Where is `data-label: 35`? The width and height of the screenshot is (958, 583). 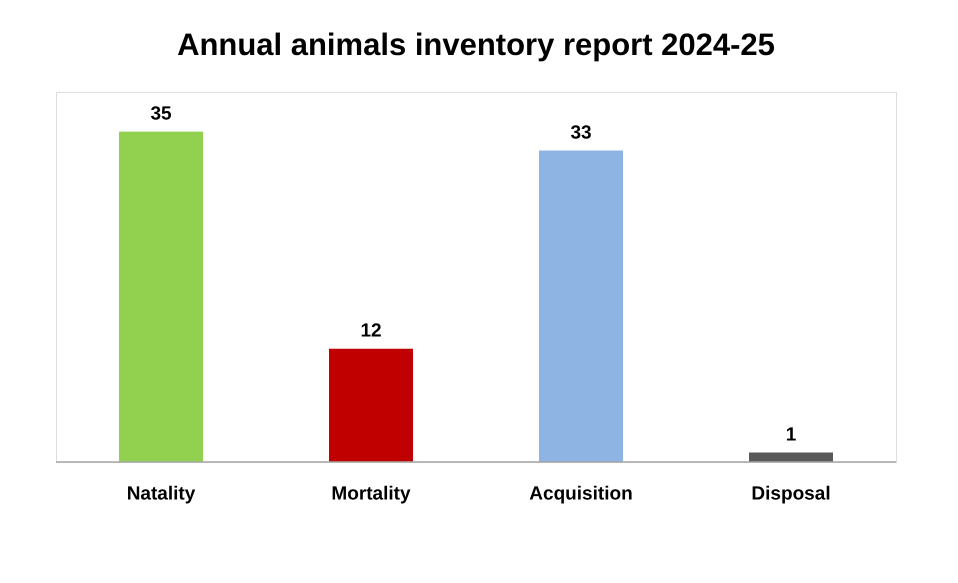
data-label: 35 is located at coordinates (161, 114).